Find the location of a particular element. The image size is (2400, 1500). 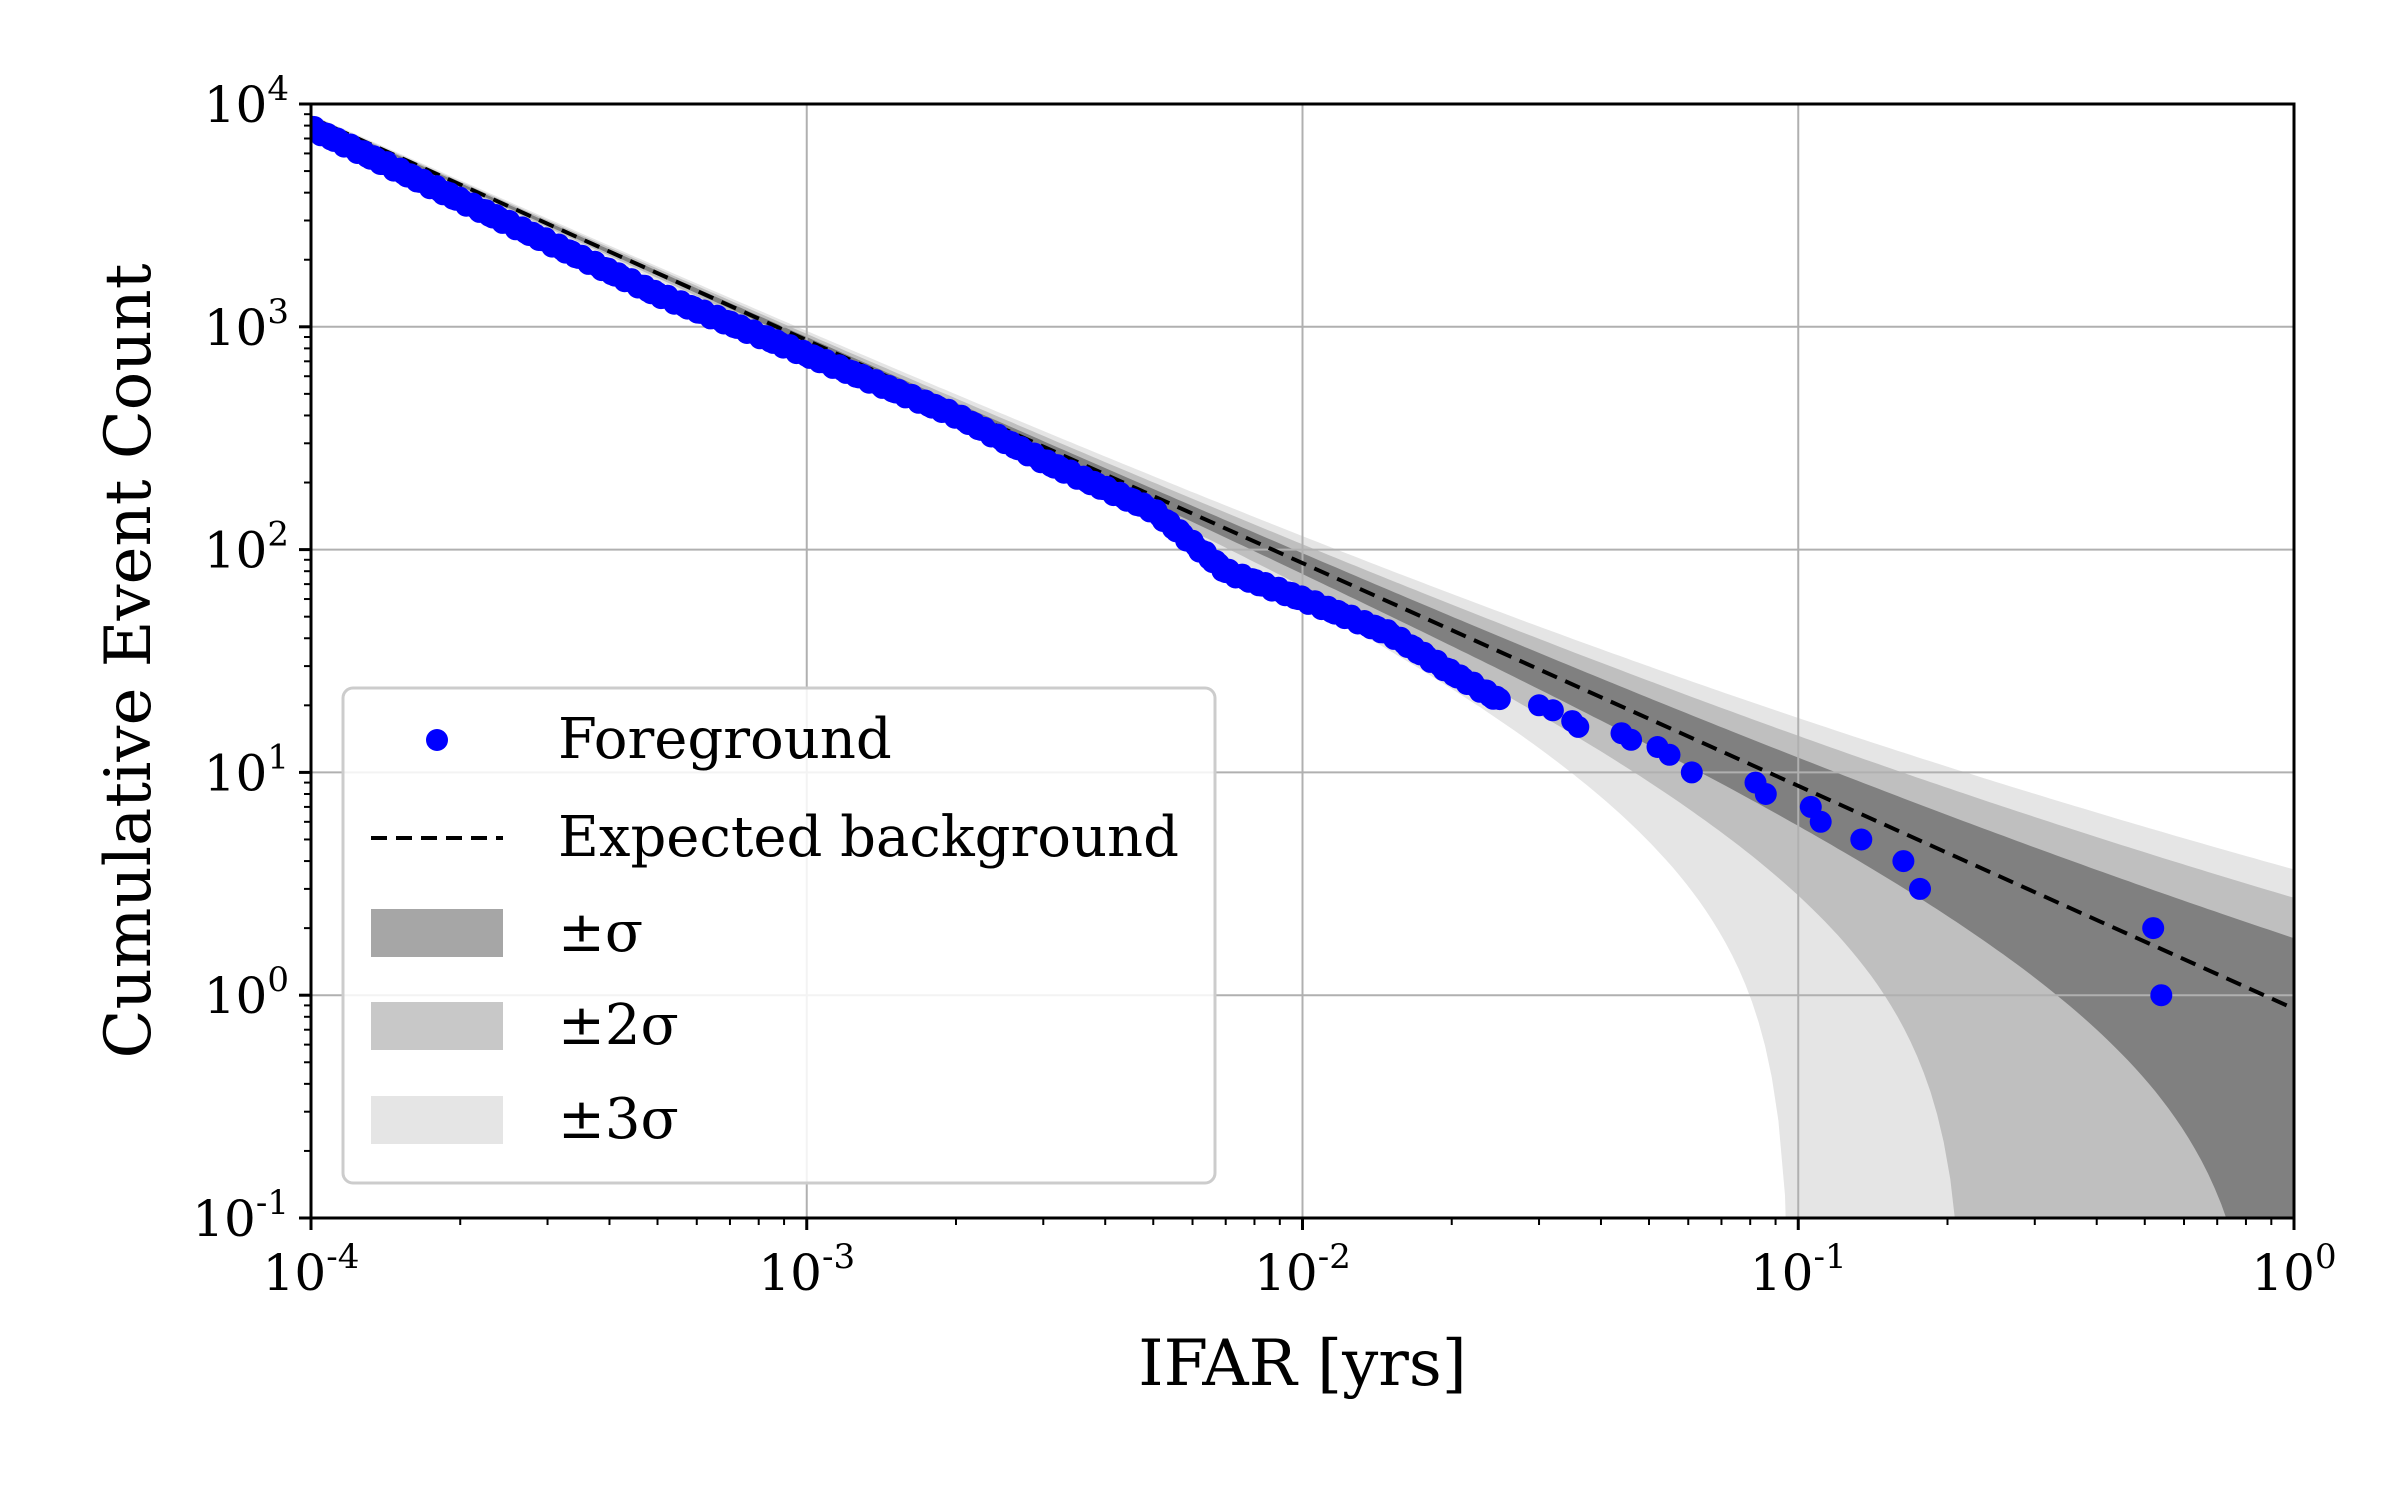

legend-2sigma-patch is located at coordinates (437, 1026).